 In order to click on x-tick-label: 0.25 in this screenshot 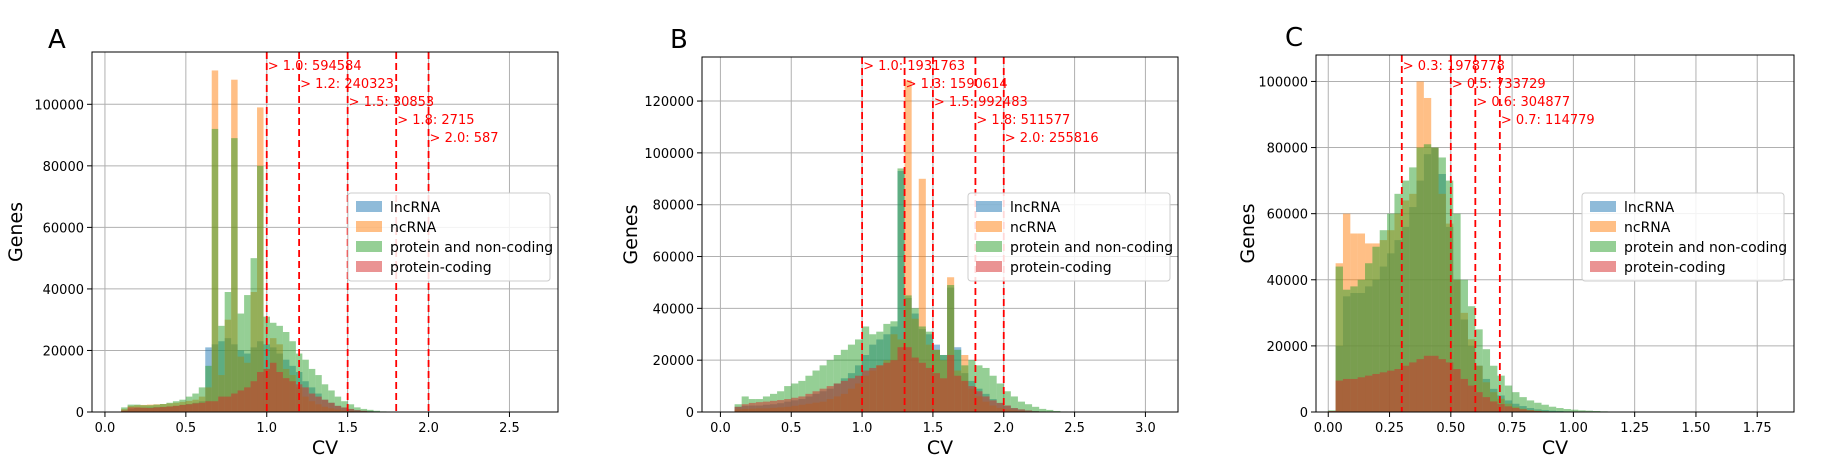, I will do `click(1389, 428)`.